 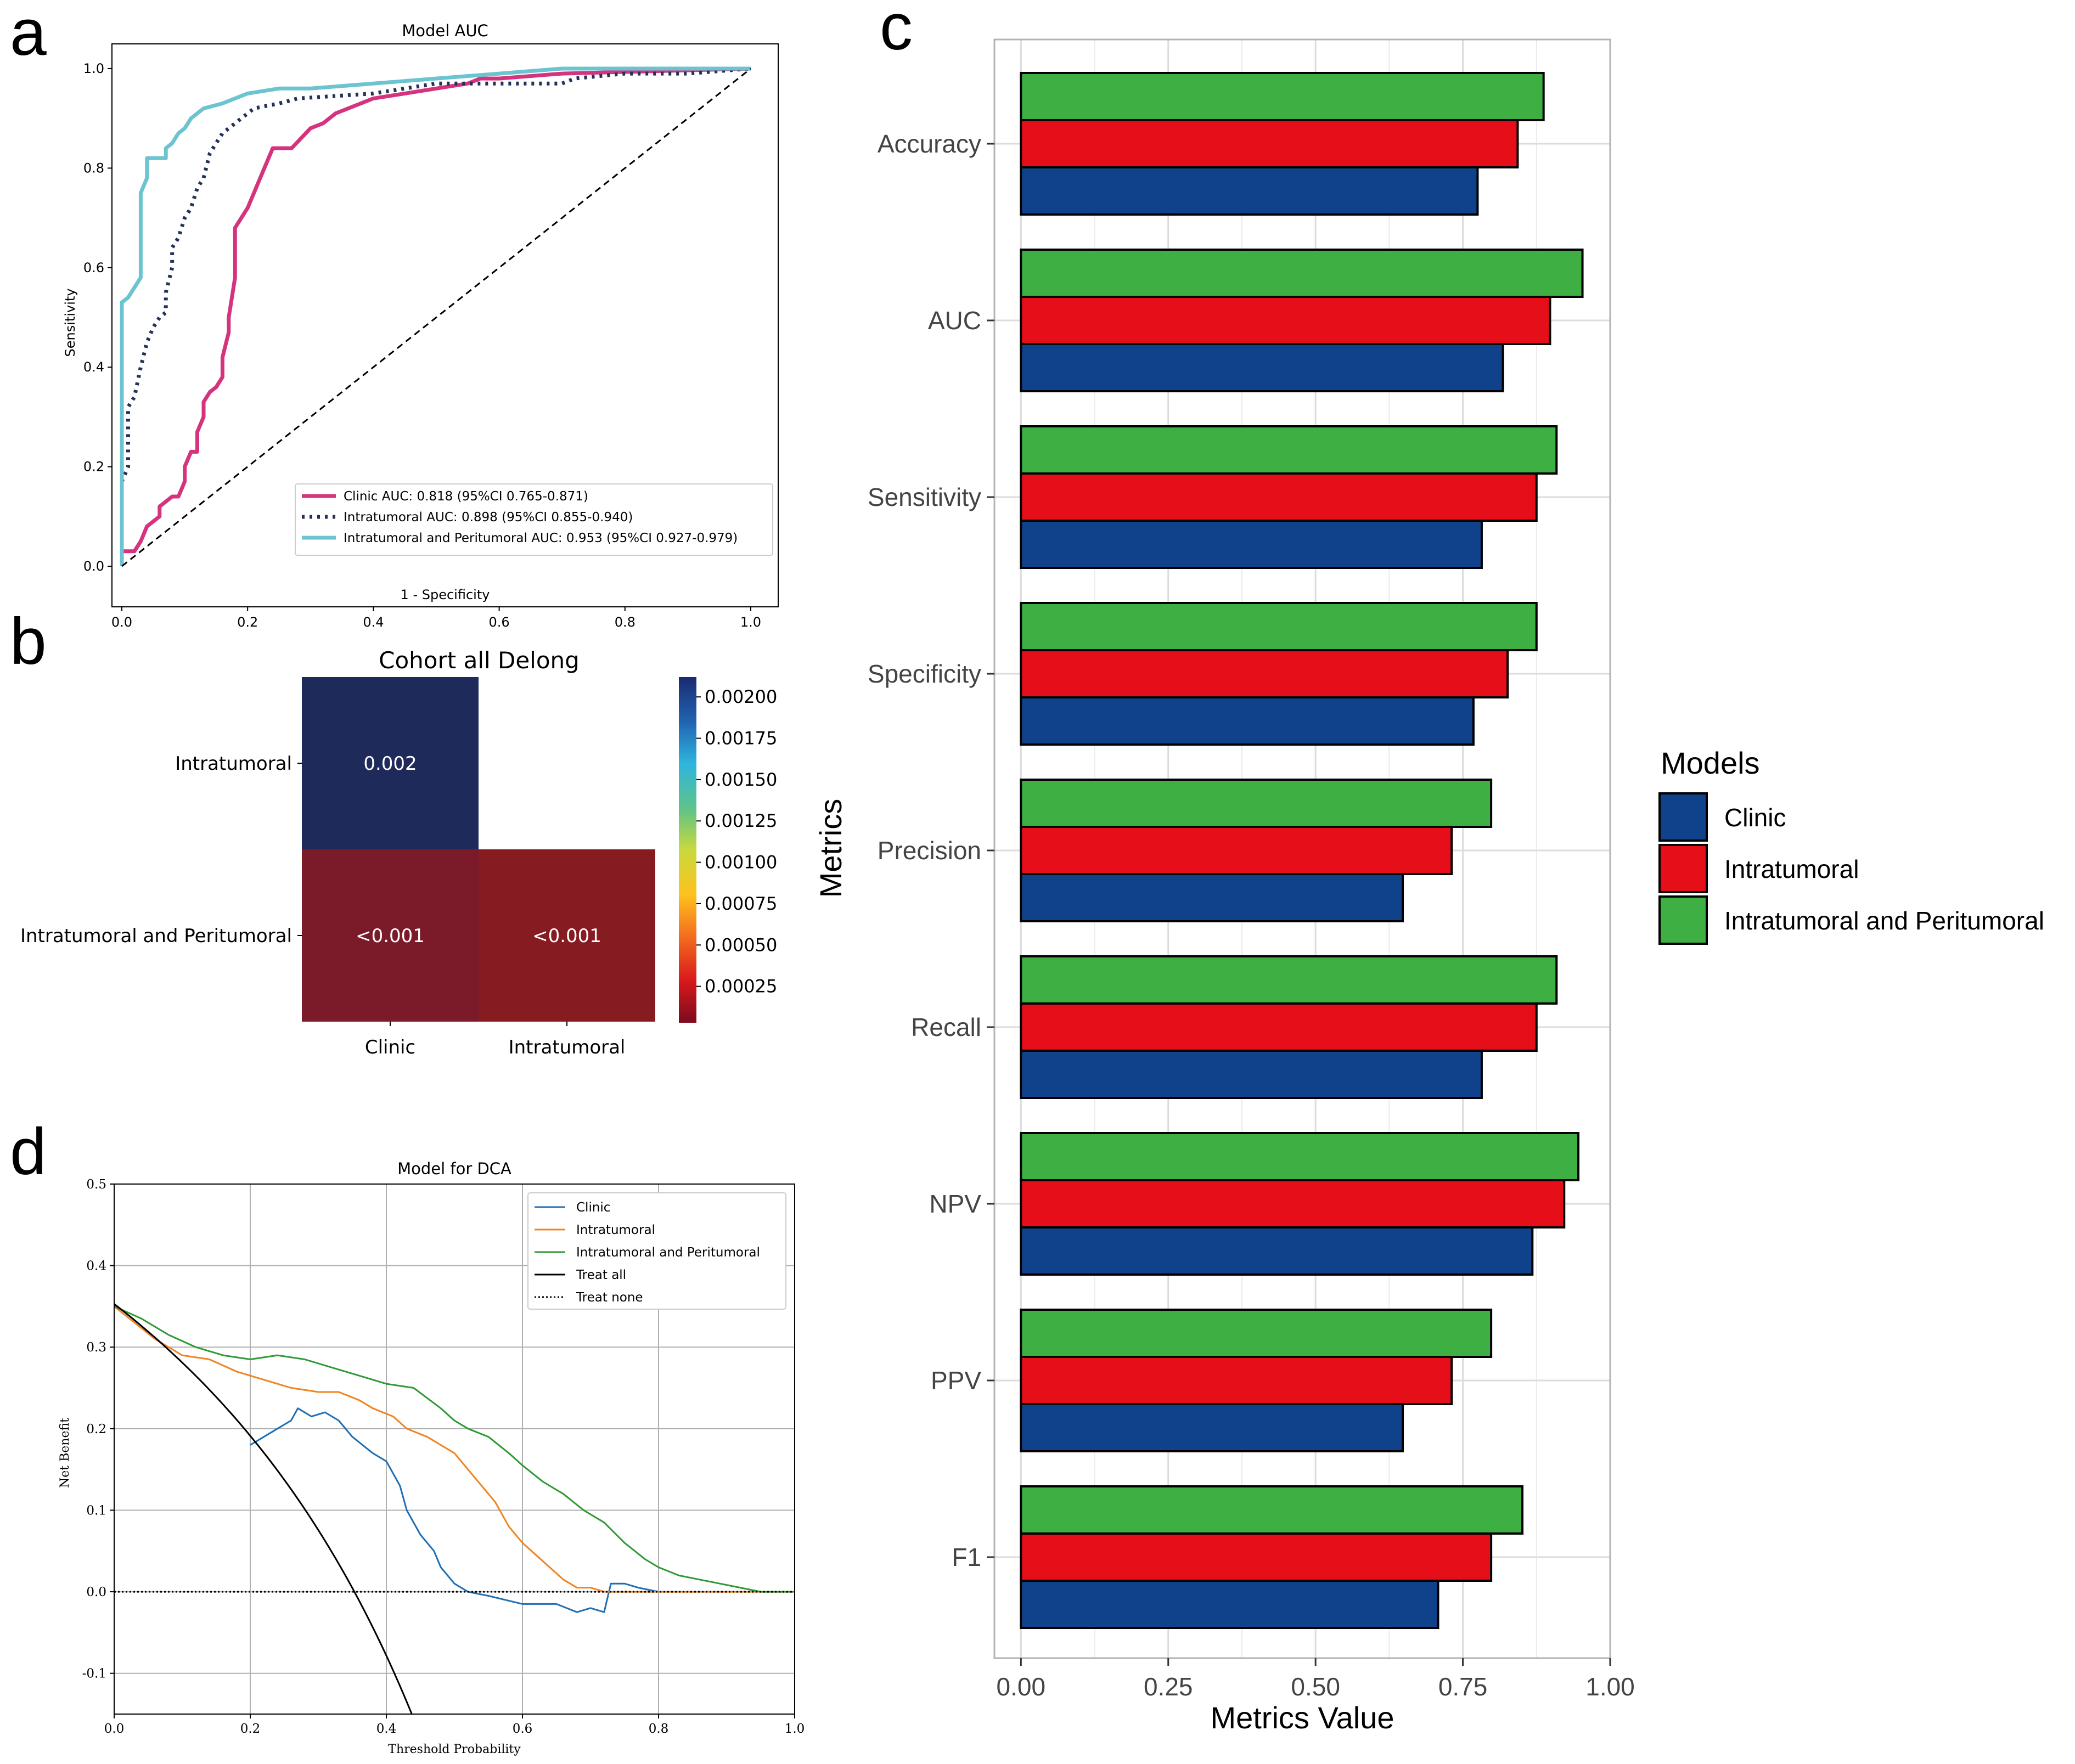 What do you see at coordinates (750, 622) in the screenshot?
I see `panel-a-xtick-label: 1.0` at bounding box center [750, 622].